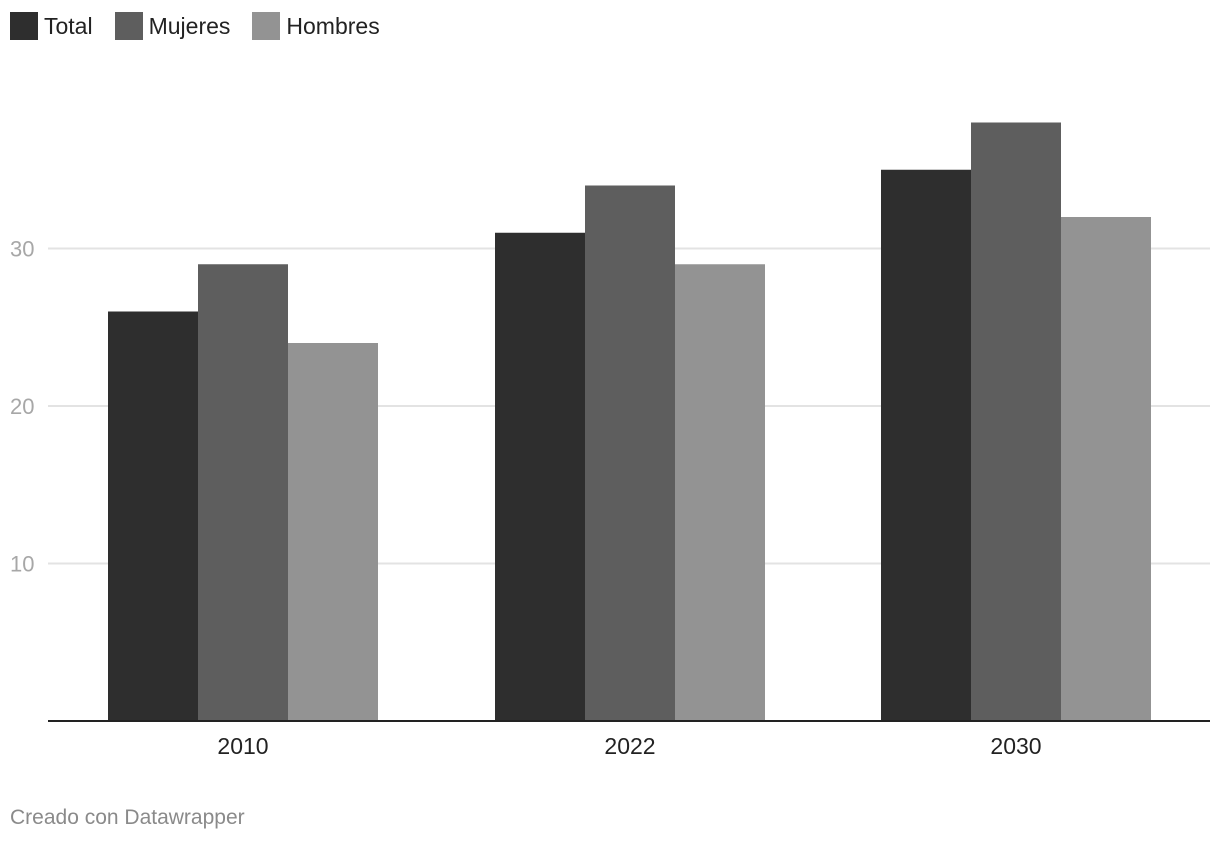 Image resolution: width=1220 pixels, height=844 pixels. Describe the element at coordinates (540, 476) in the screenshot. I see `bar-total-2022` at that location.